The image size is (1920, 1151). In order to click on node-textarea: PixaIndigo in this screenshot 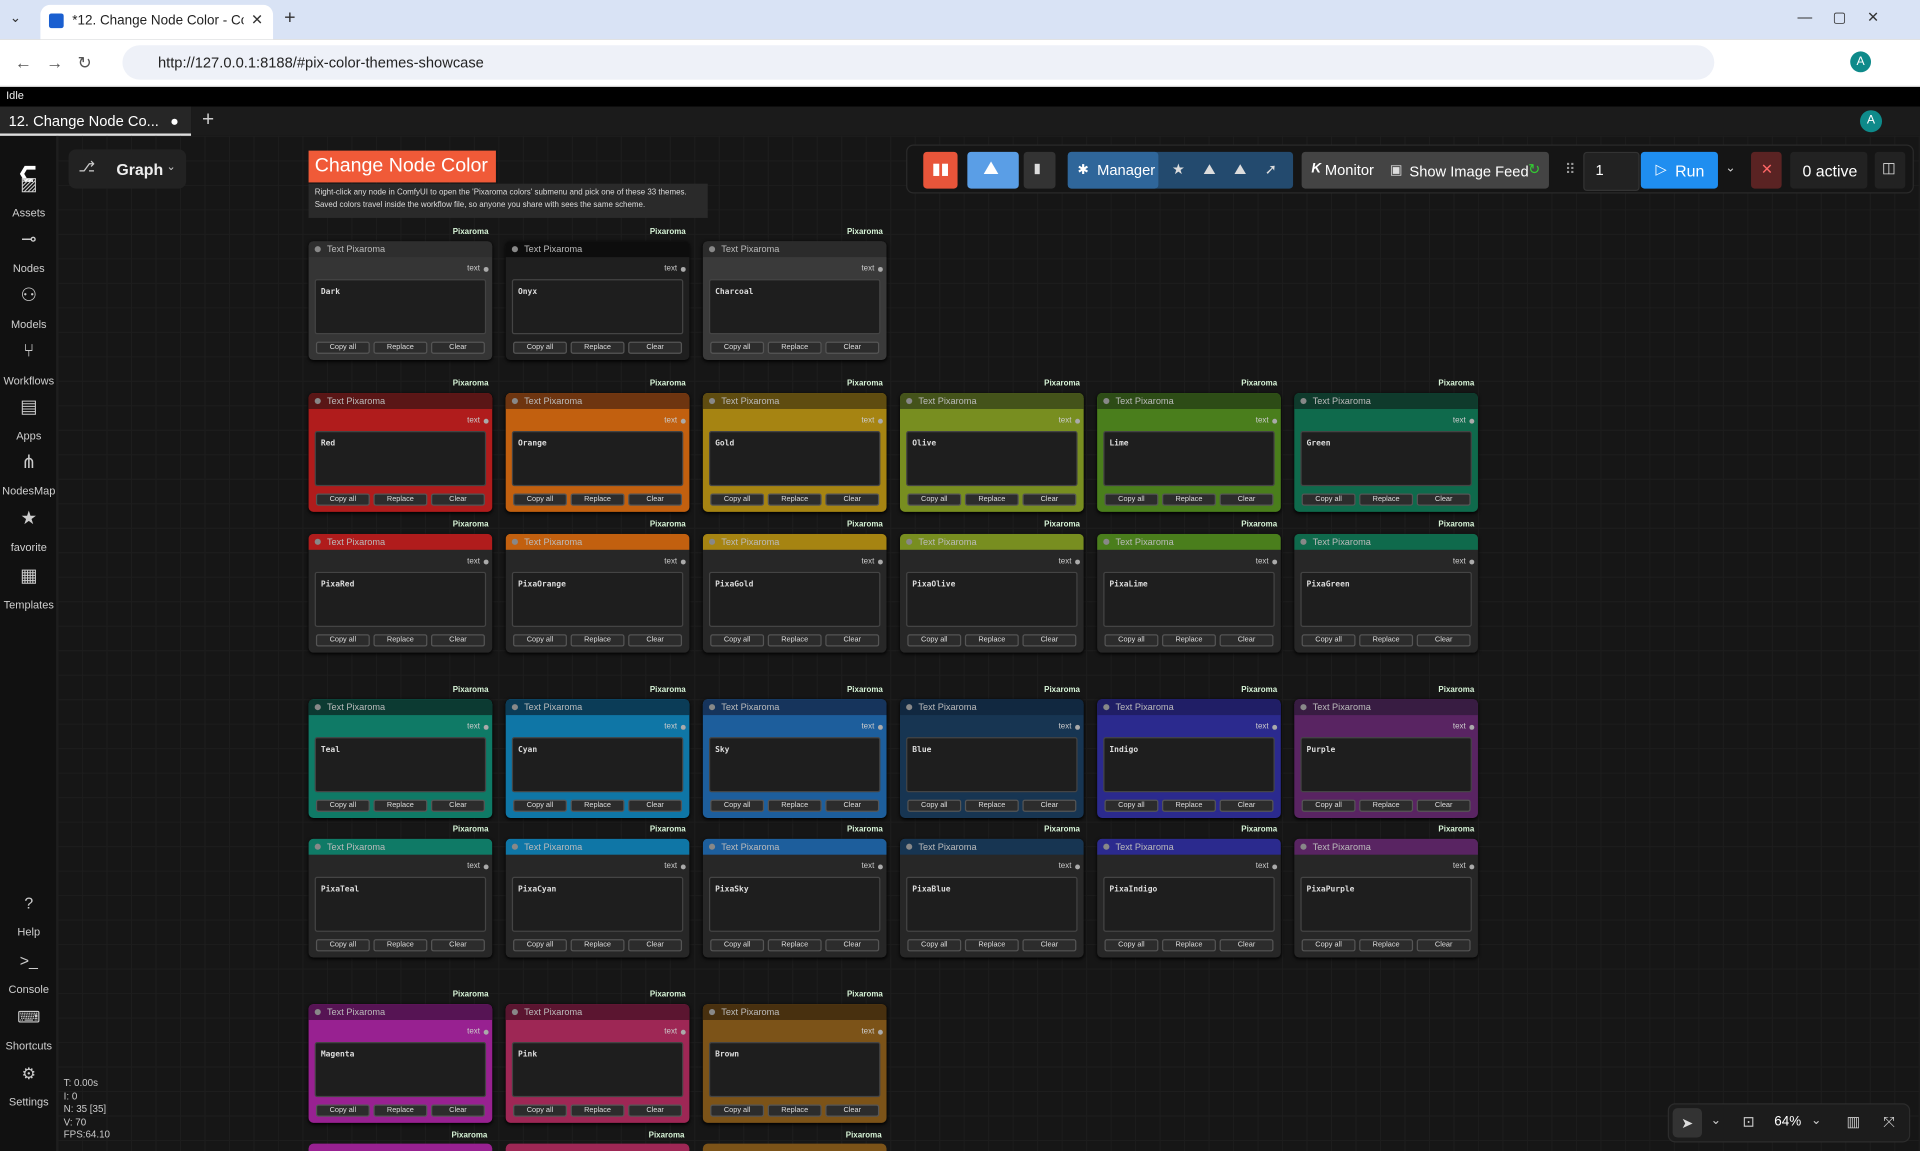, I will do `click(1189, 904)`.